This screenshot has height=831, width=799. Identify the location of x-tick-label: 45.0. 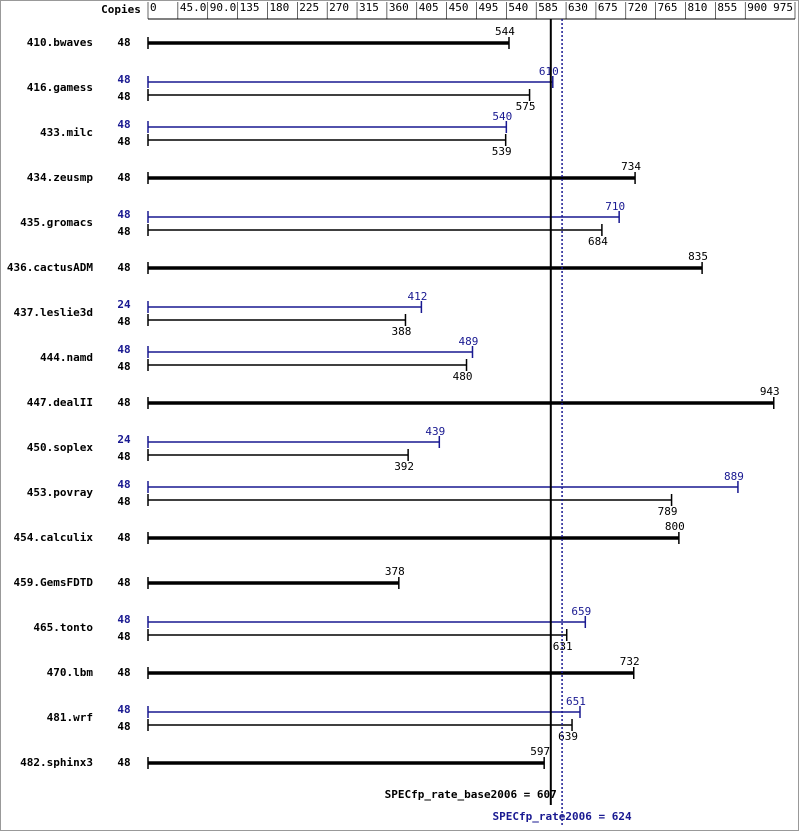
(193, 7).